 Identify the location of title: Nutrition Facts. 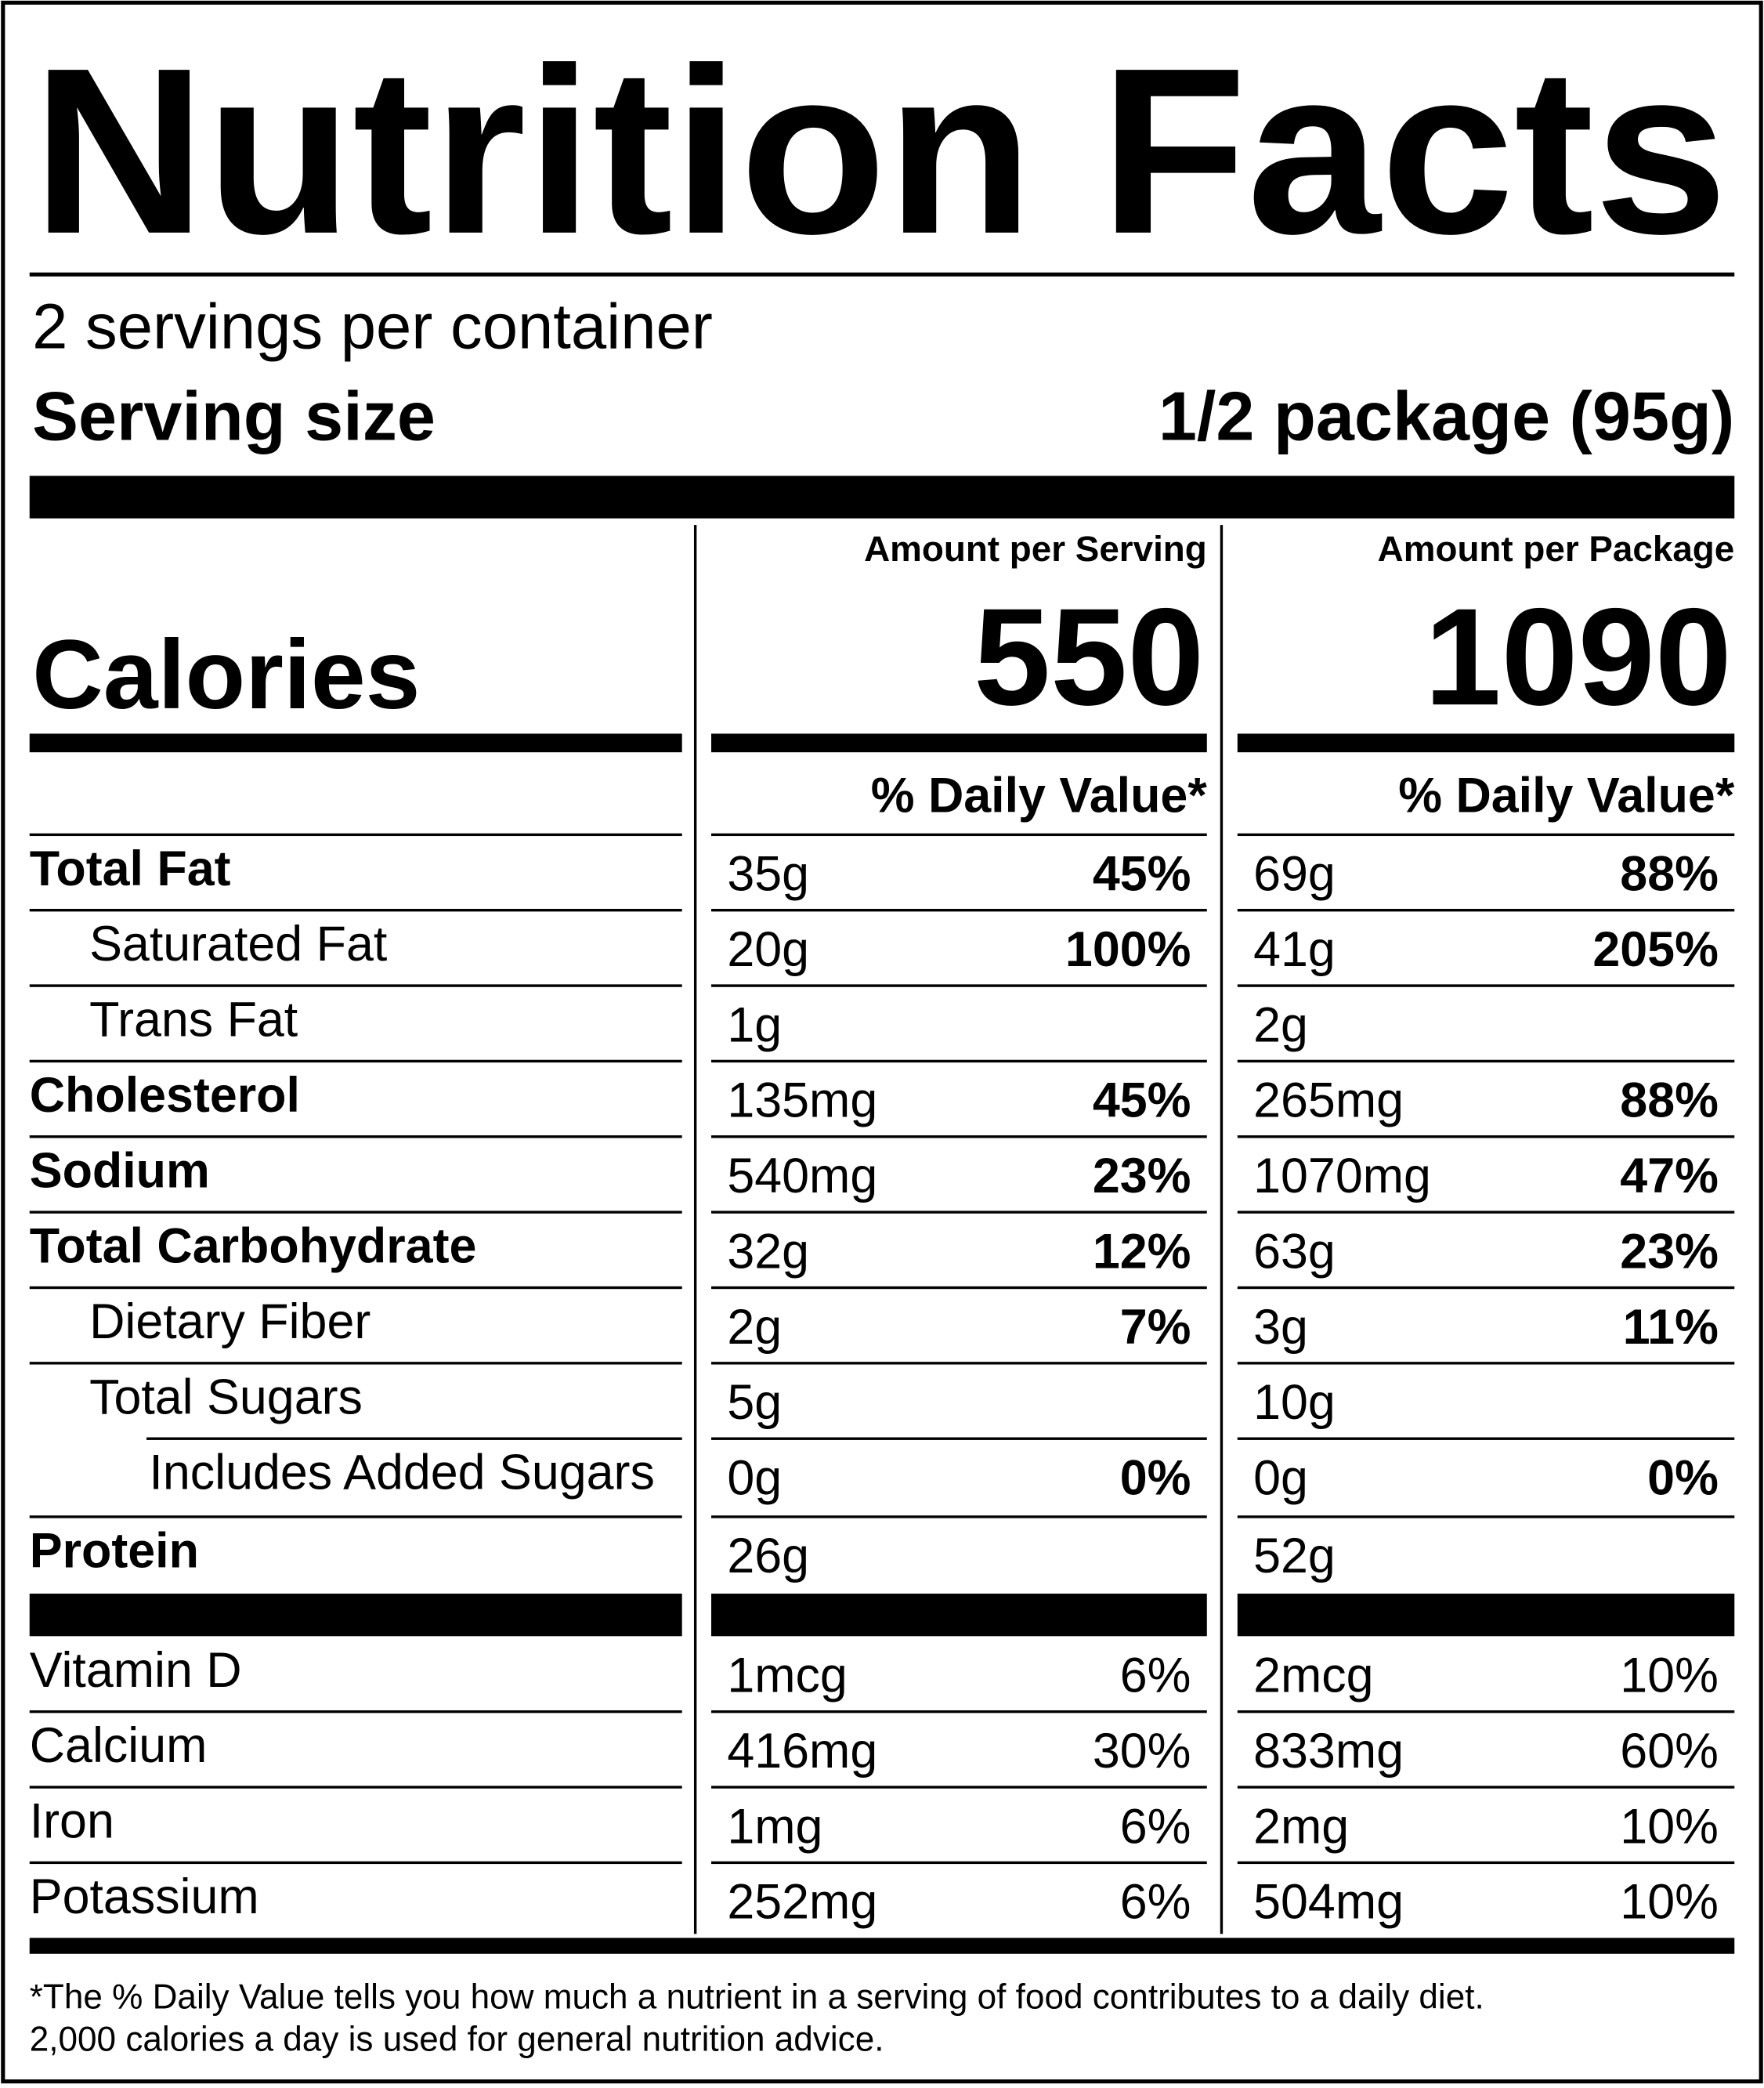
(880, 151).